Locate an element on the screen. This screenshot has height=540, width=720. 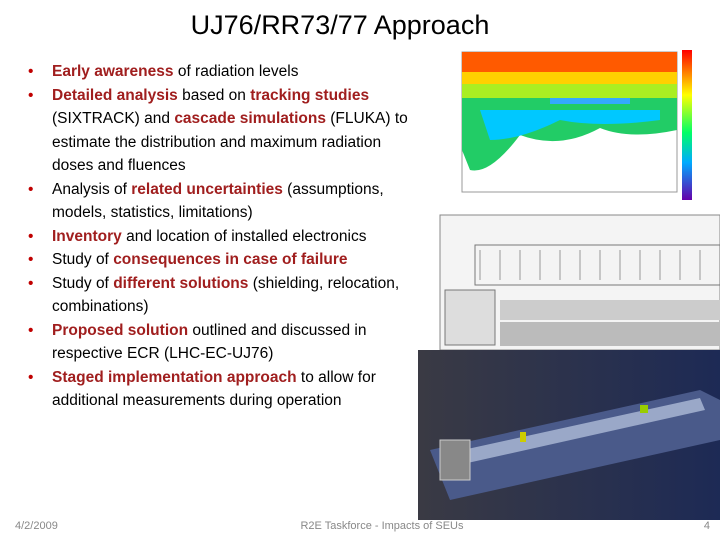
layout-drawing is located at coordinates (579, 282).